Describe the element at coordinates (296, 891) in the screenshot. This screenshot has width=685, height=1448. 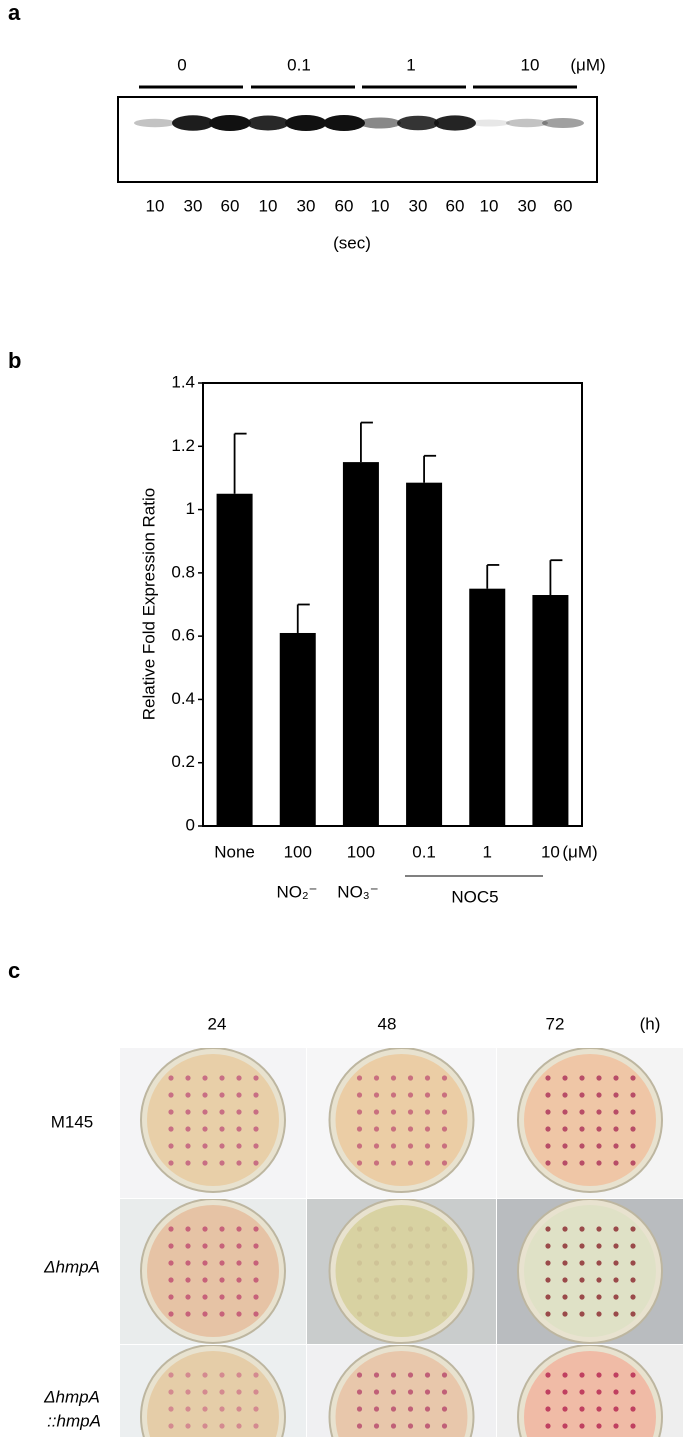
I see `group-label: NO₂⁻` at that location.